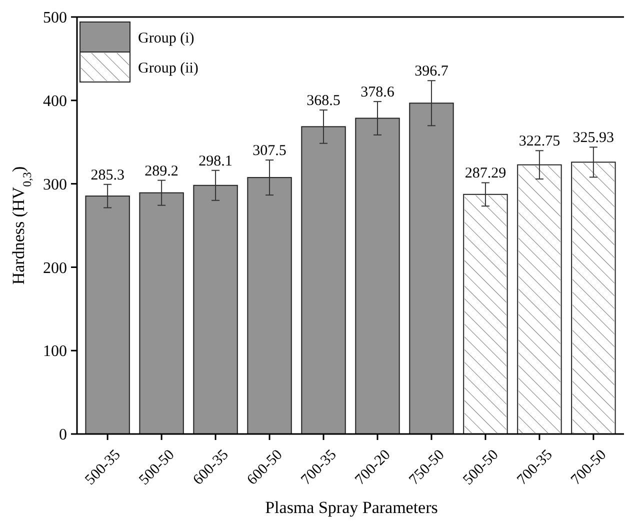  I want to click on data-label: 298.1, so click(215, 161).